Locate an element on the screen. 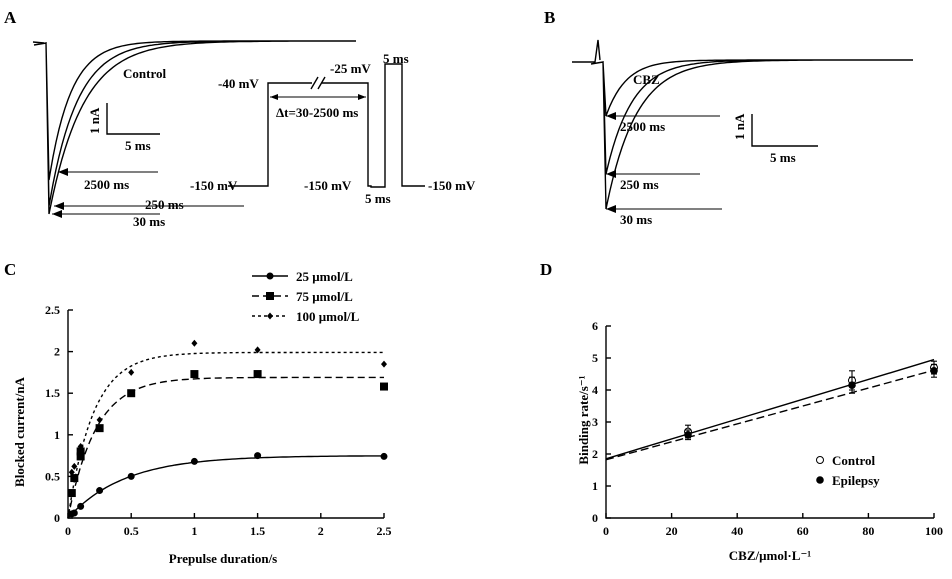  d-ytick-label: 2 is located at coordinates (595, 454).